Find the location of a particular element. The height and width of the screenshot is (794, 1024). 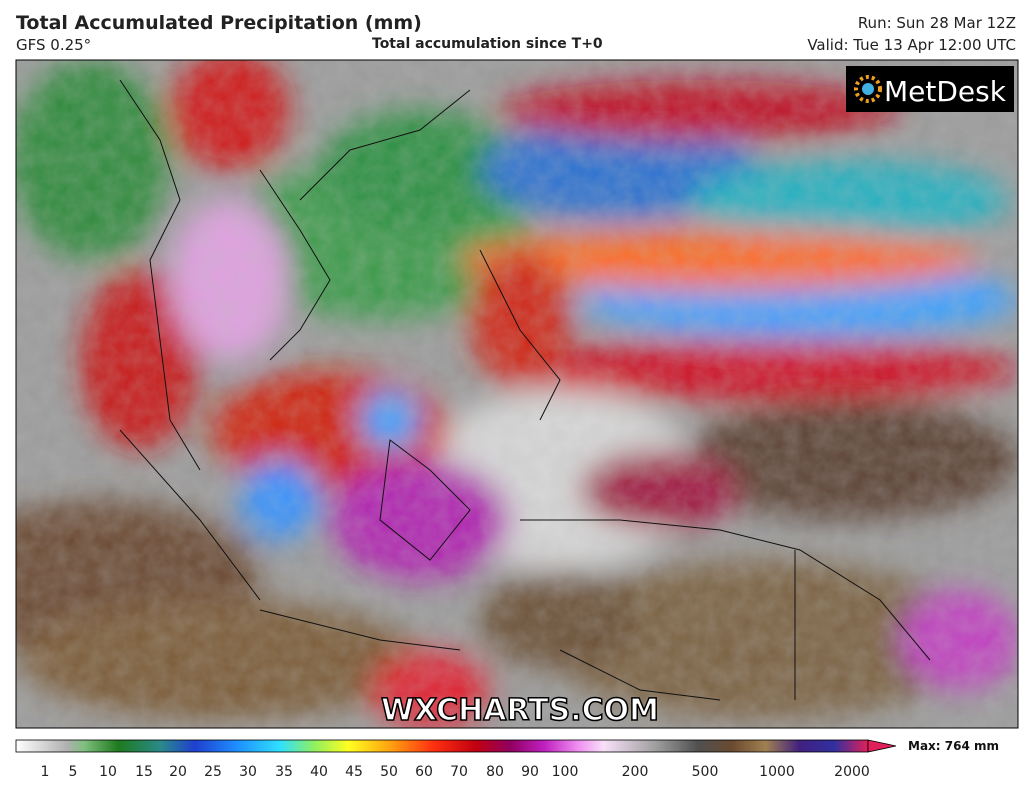

colorbar-label: 2000 is located at coordinates (852, 772).